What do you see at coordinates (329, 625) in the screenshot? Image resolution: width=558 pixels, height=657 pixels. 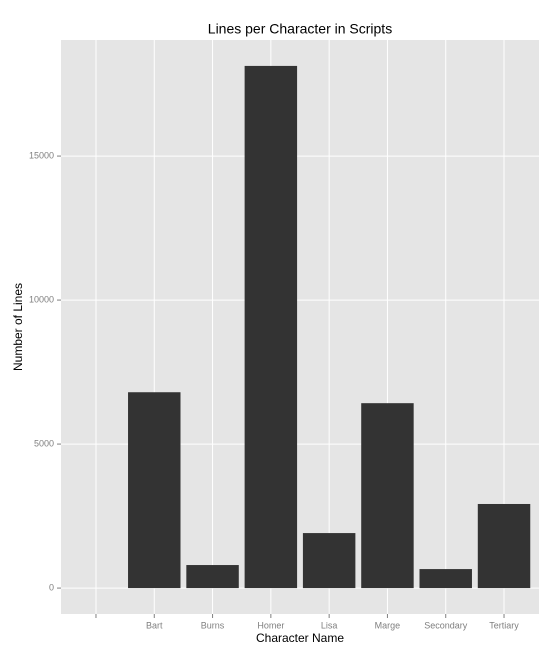 I see `x-tick-label: Lisa` at bounding box center [329, 625].